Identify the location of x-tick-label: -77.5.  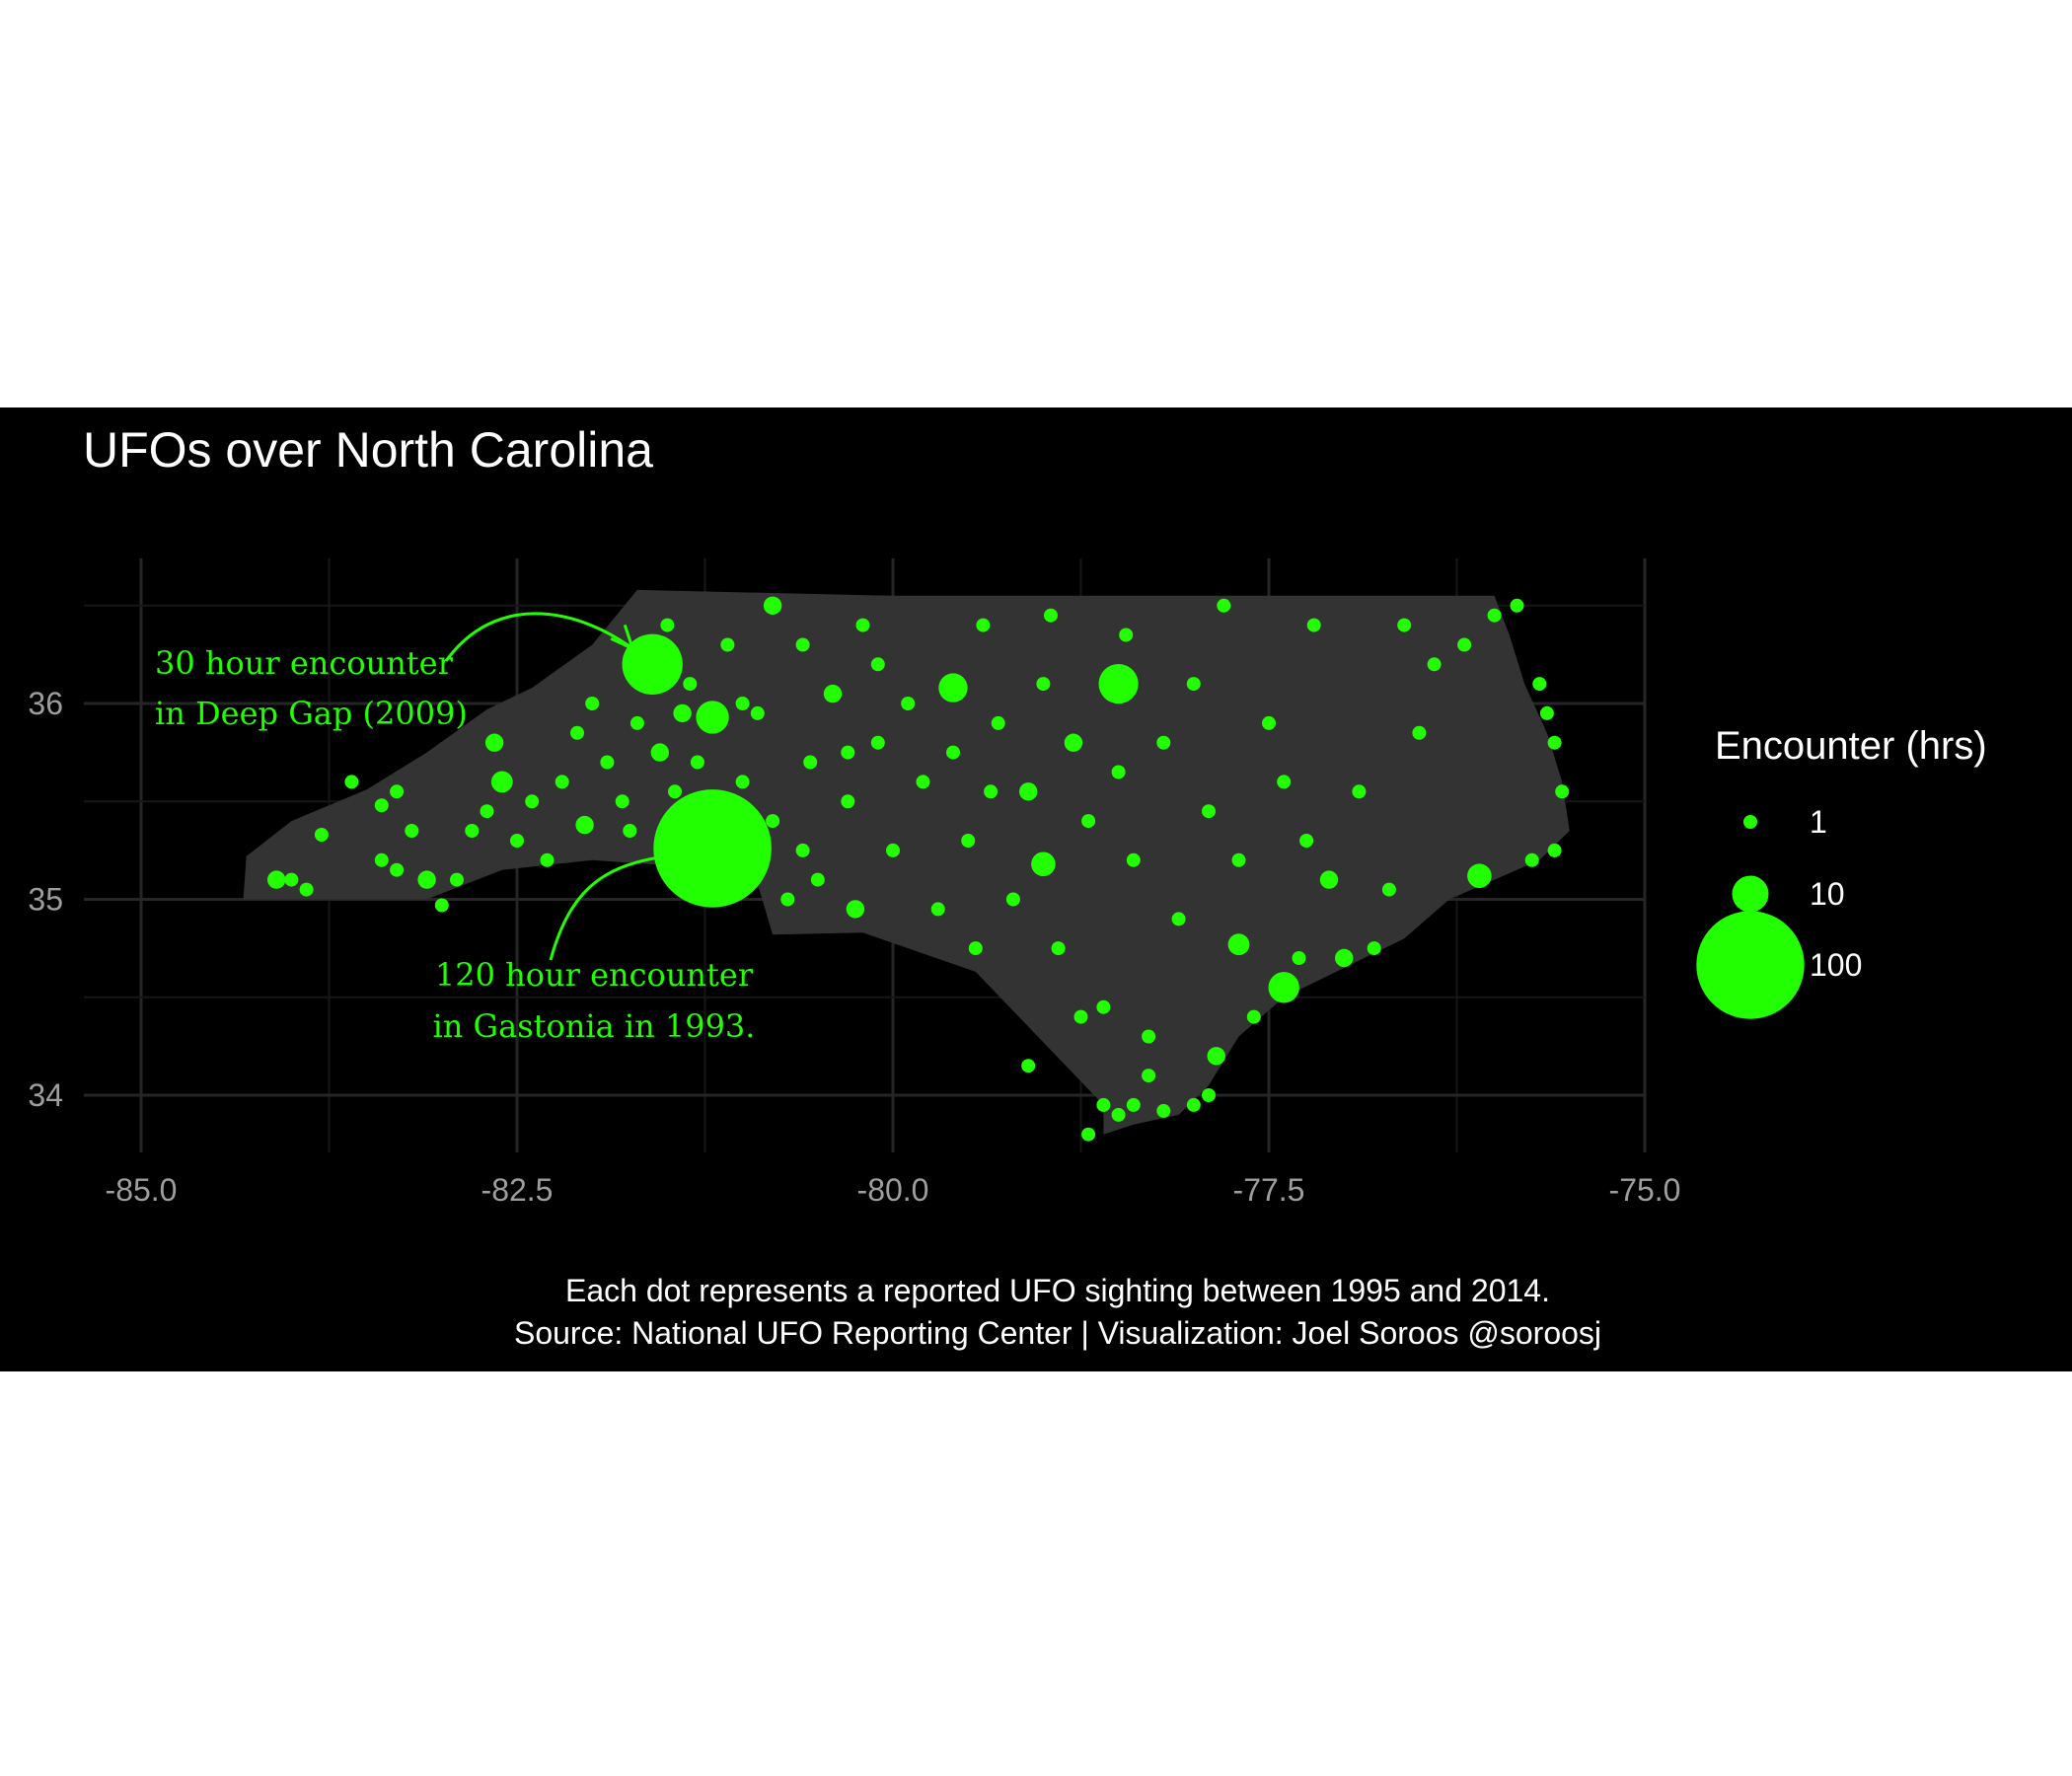
(1269, 1190).